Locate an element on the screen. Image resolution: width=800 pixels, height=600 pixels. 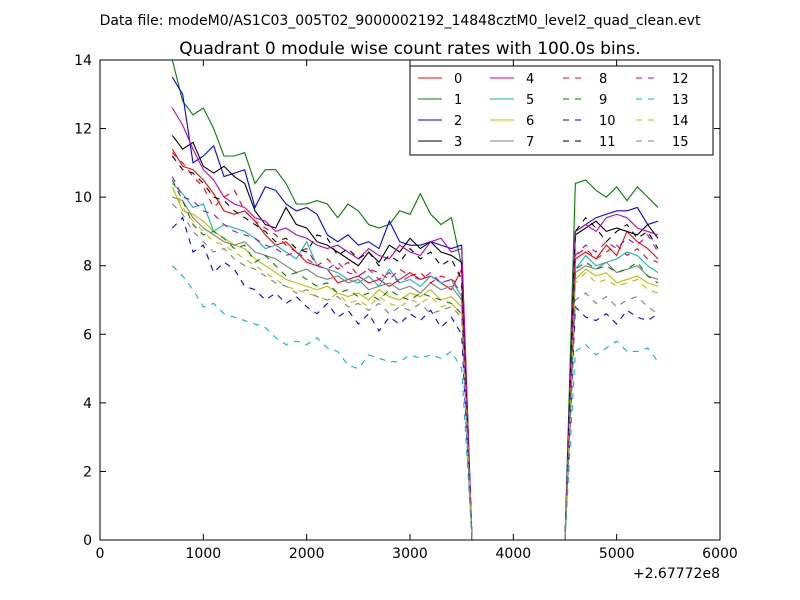
legend-frame is located at coordinates (561, 110).